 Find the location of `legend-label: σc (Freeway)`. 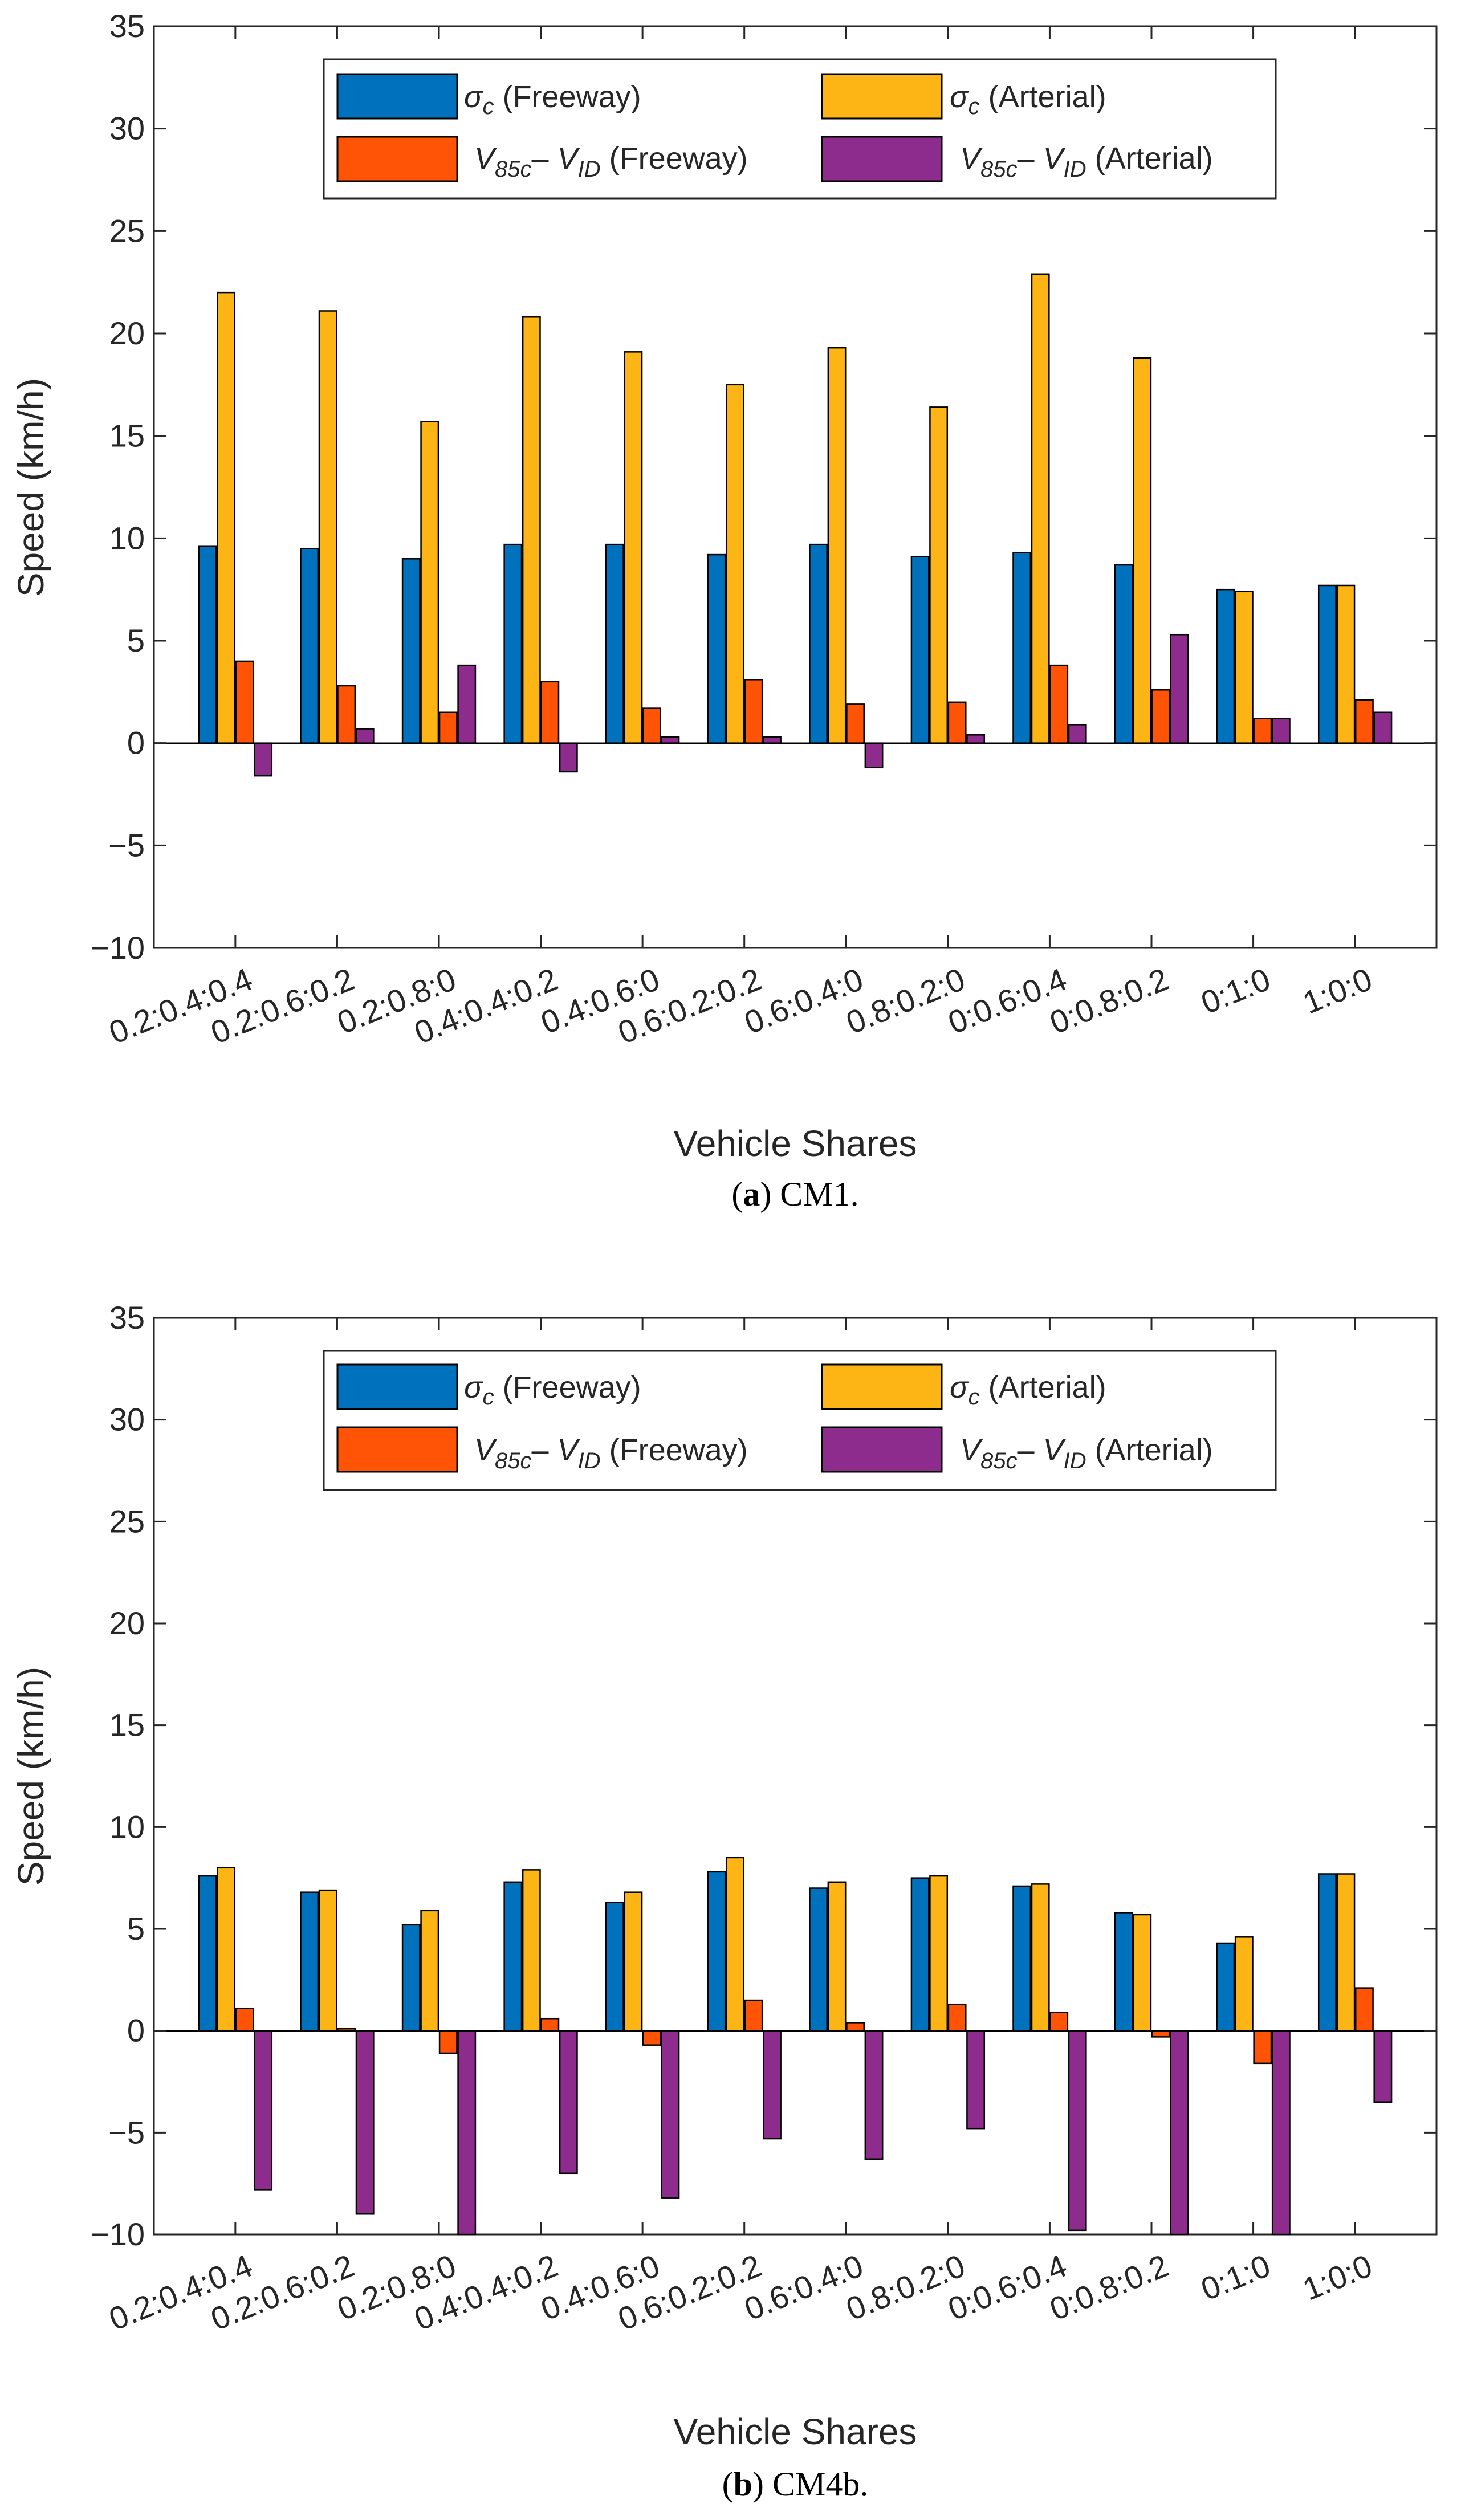

legend-label: σc (Freeway) is located at coordinates (552, 99).